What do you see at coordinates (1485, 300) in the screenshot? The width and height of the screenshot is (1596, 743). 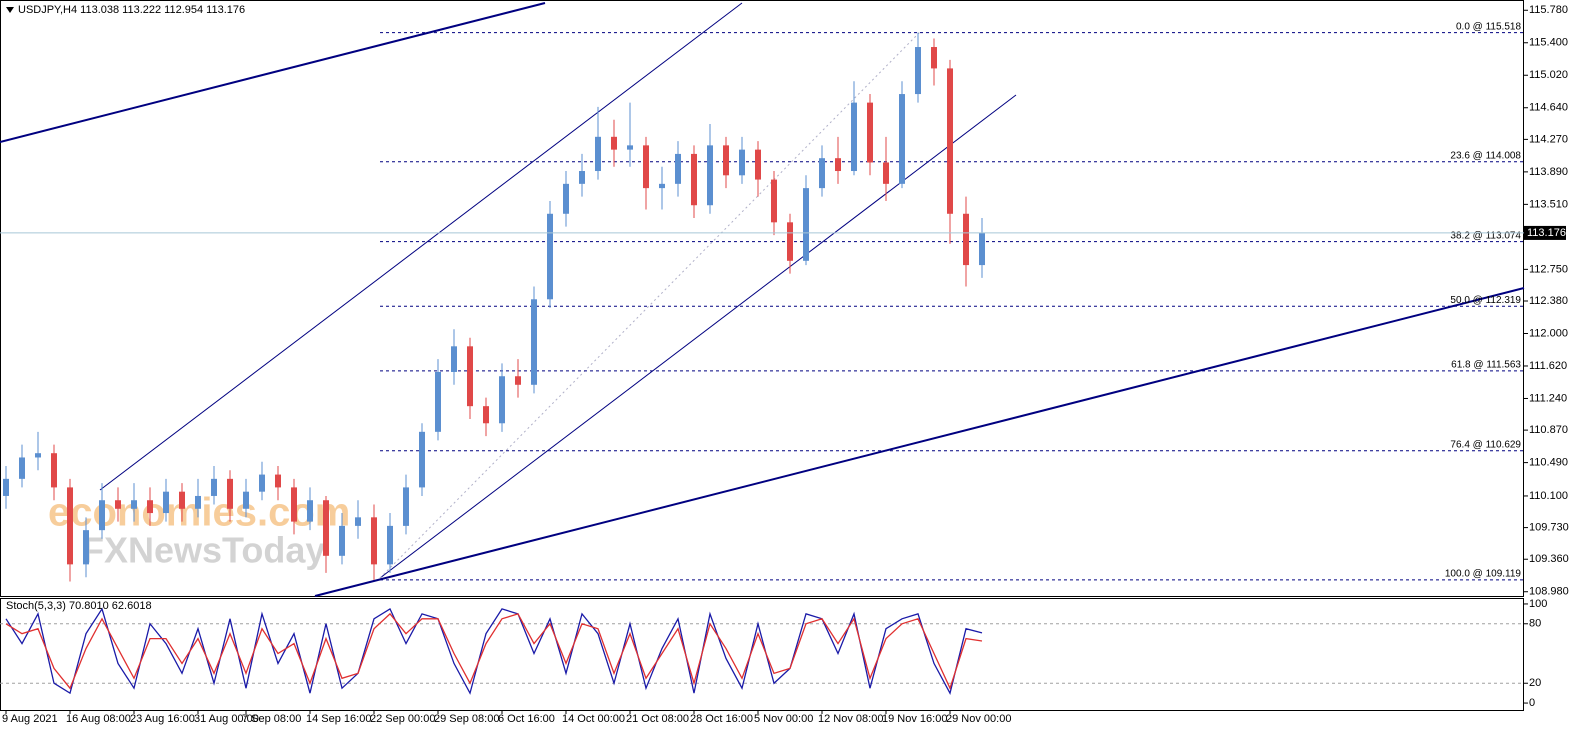 I see `fib-label: 50.0 @ 112.319` at bounding box center [1485, 300].